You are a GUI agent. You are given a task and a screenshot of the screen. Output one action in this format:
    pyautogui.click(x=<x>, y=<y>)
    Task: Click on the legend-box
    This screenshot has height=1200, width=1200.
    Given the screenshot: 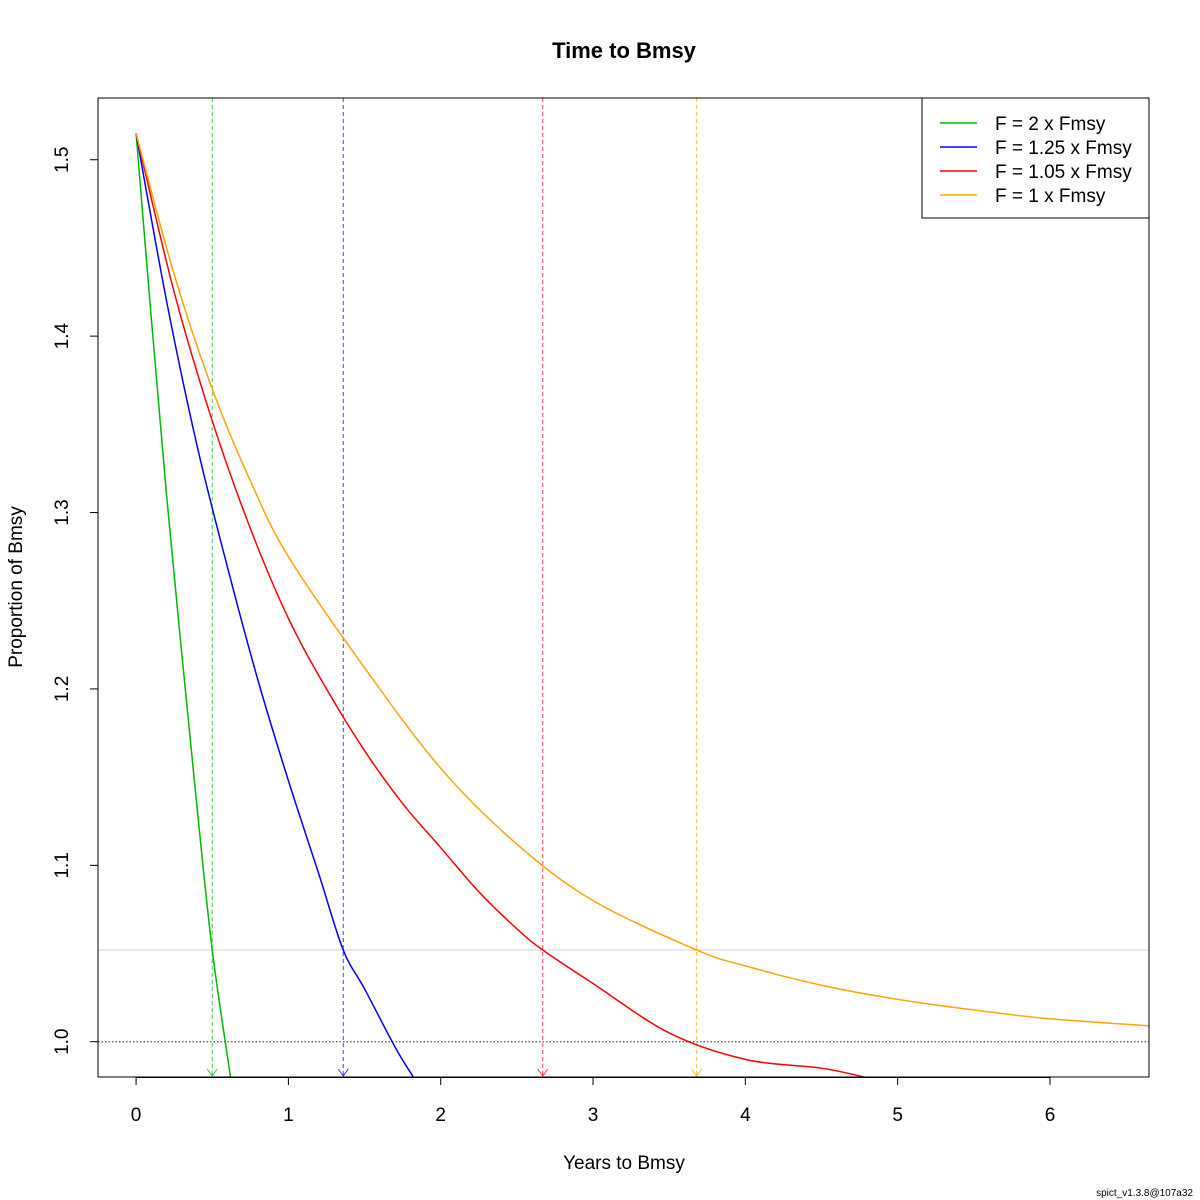 What is the action you would take?
    pyautogui.click(x=1035, y=158)
    